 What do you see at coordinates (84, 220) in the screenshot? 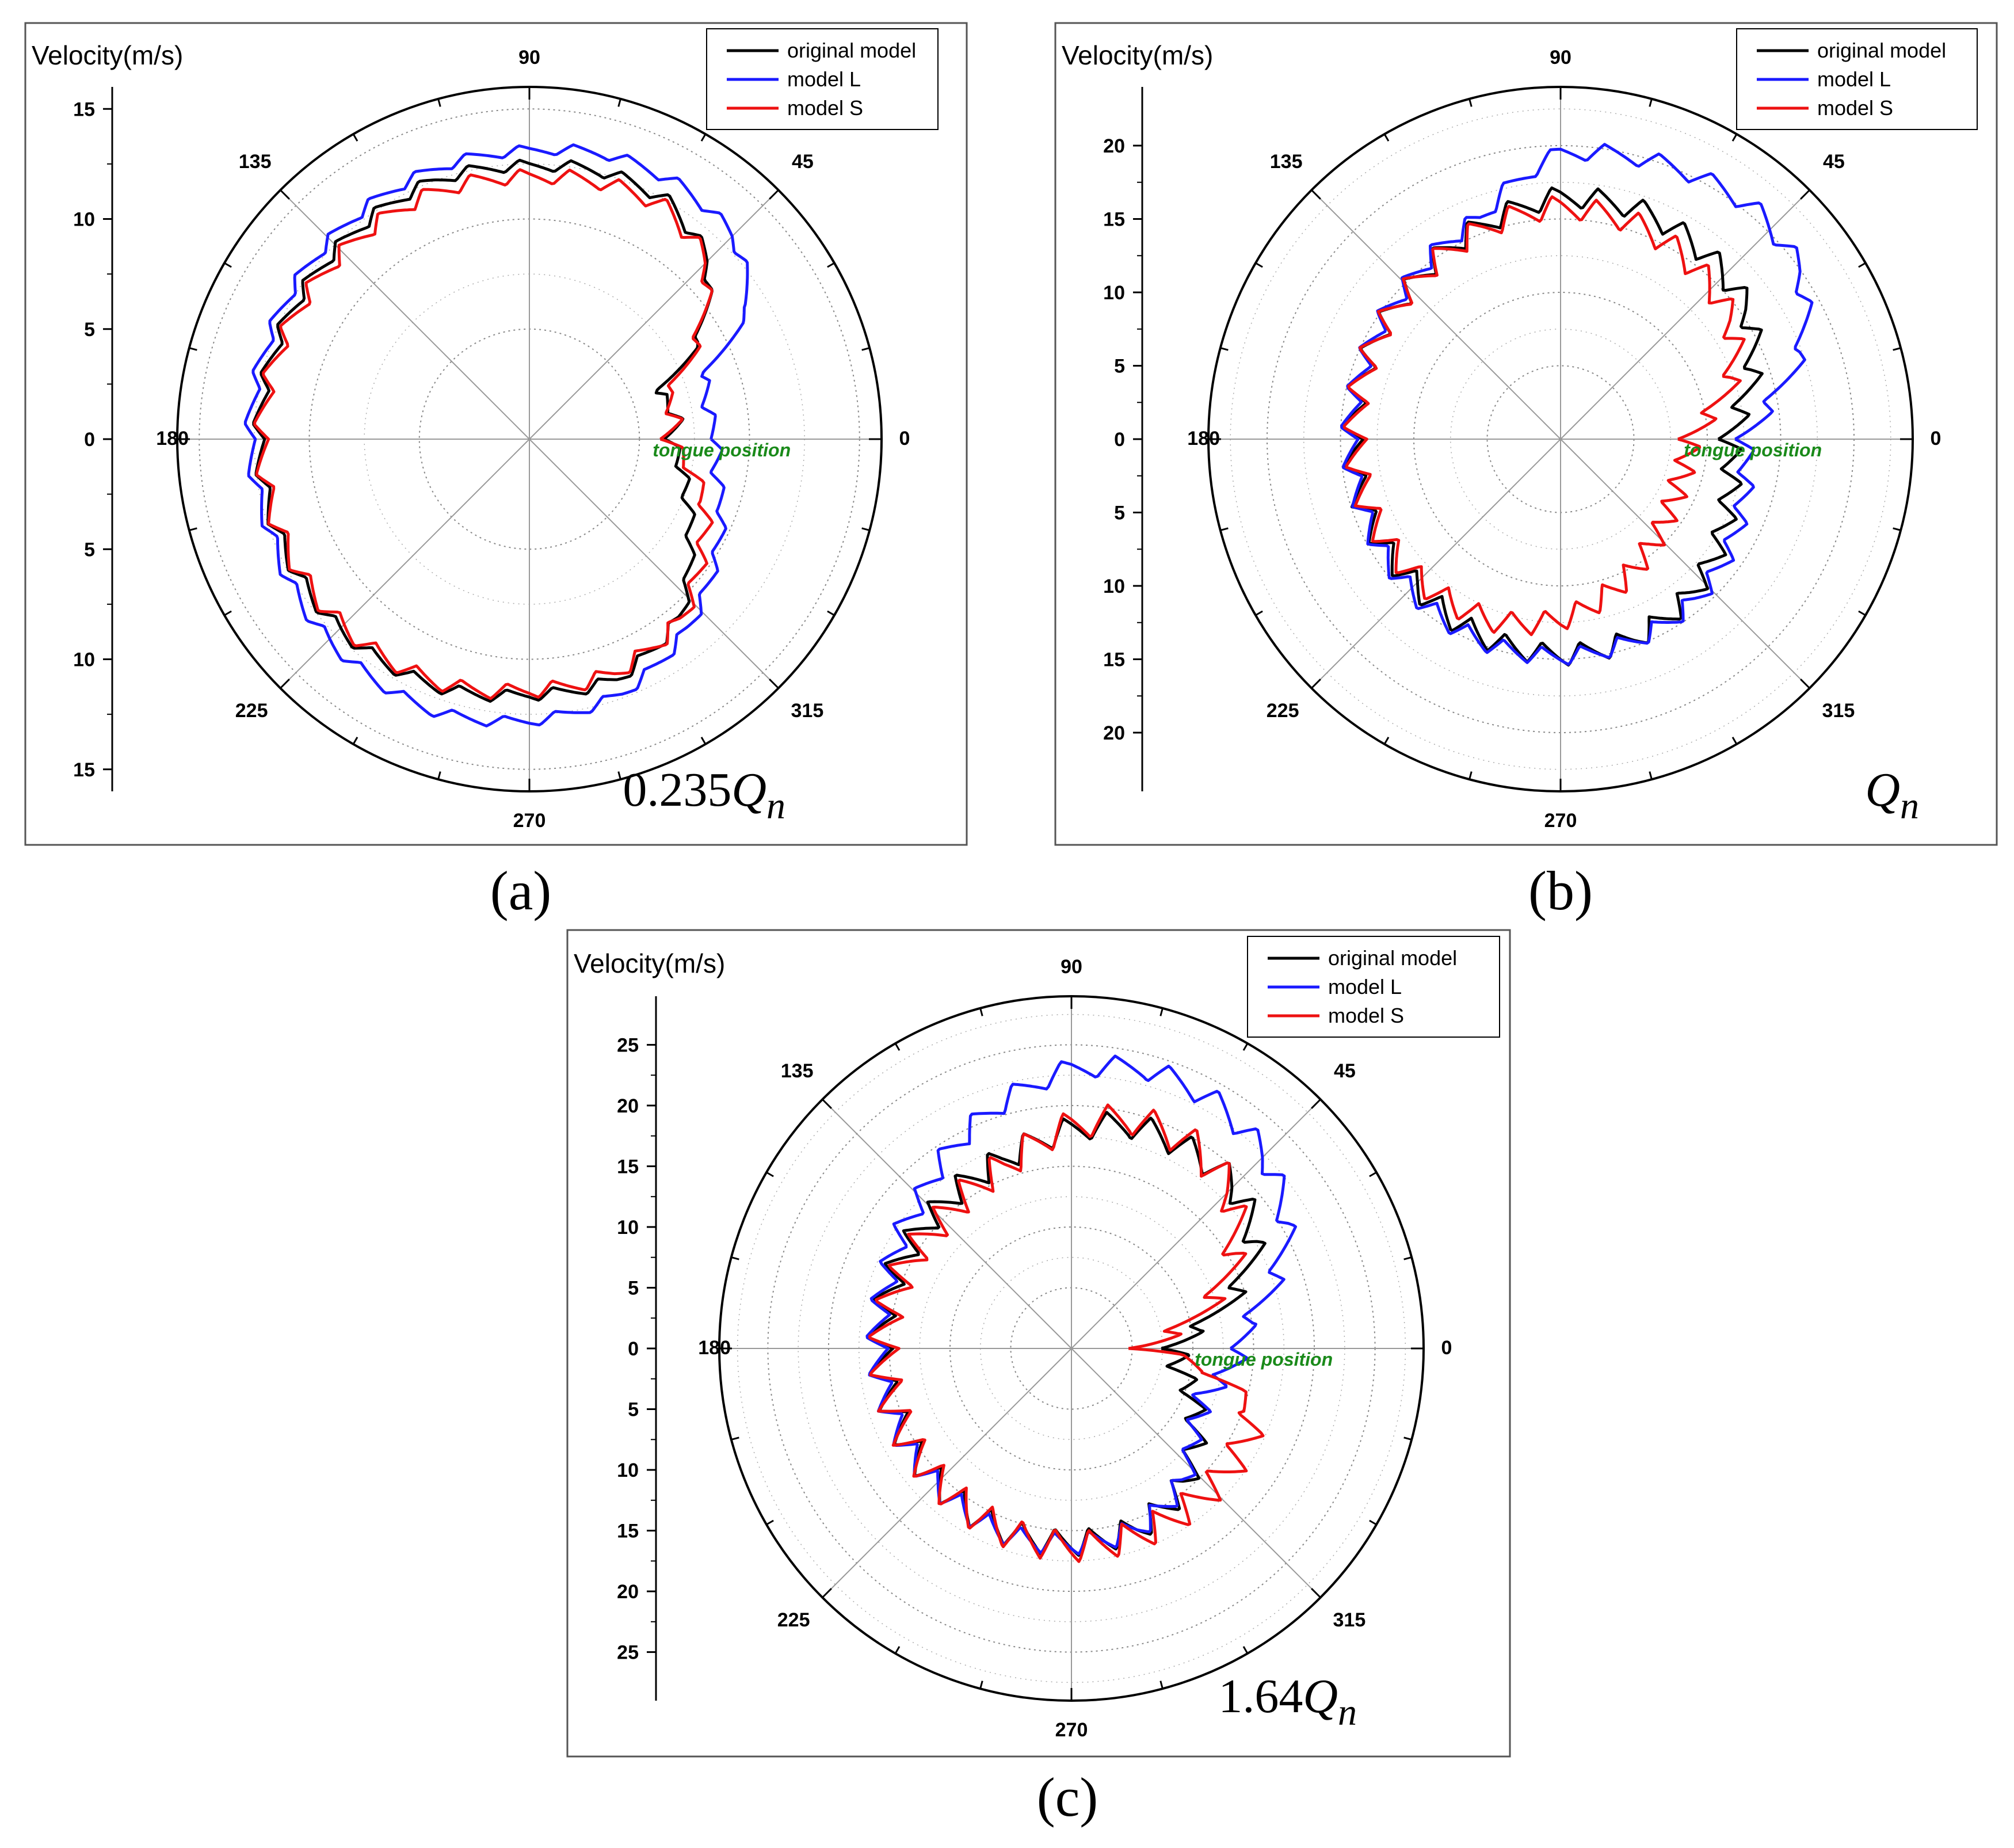
I see `p0-radial-tick-label: 10` at bounding box center [84, 220].